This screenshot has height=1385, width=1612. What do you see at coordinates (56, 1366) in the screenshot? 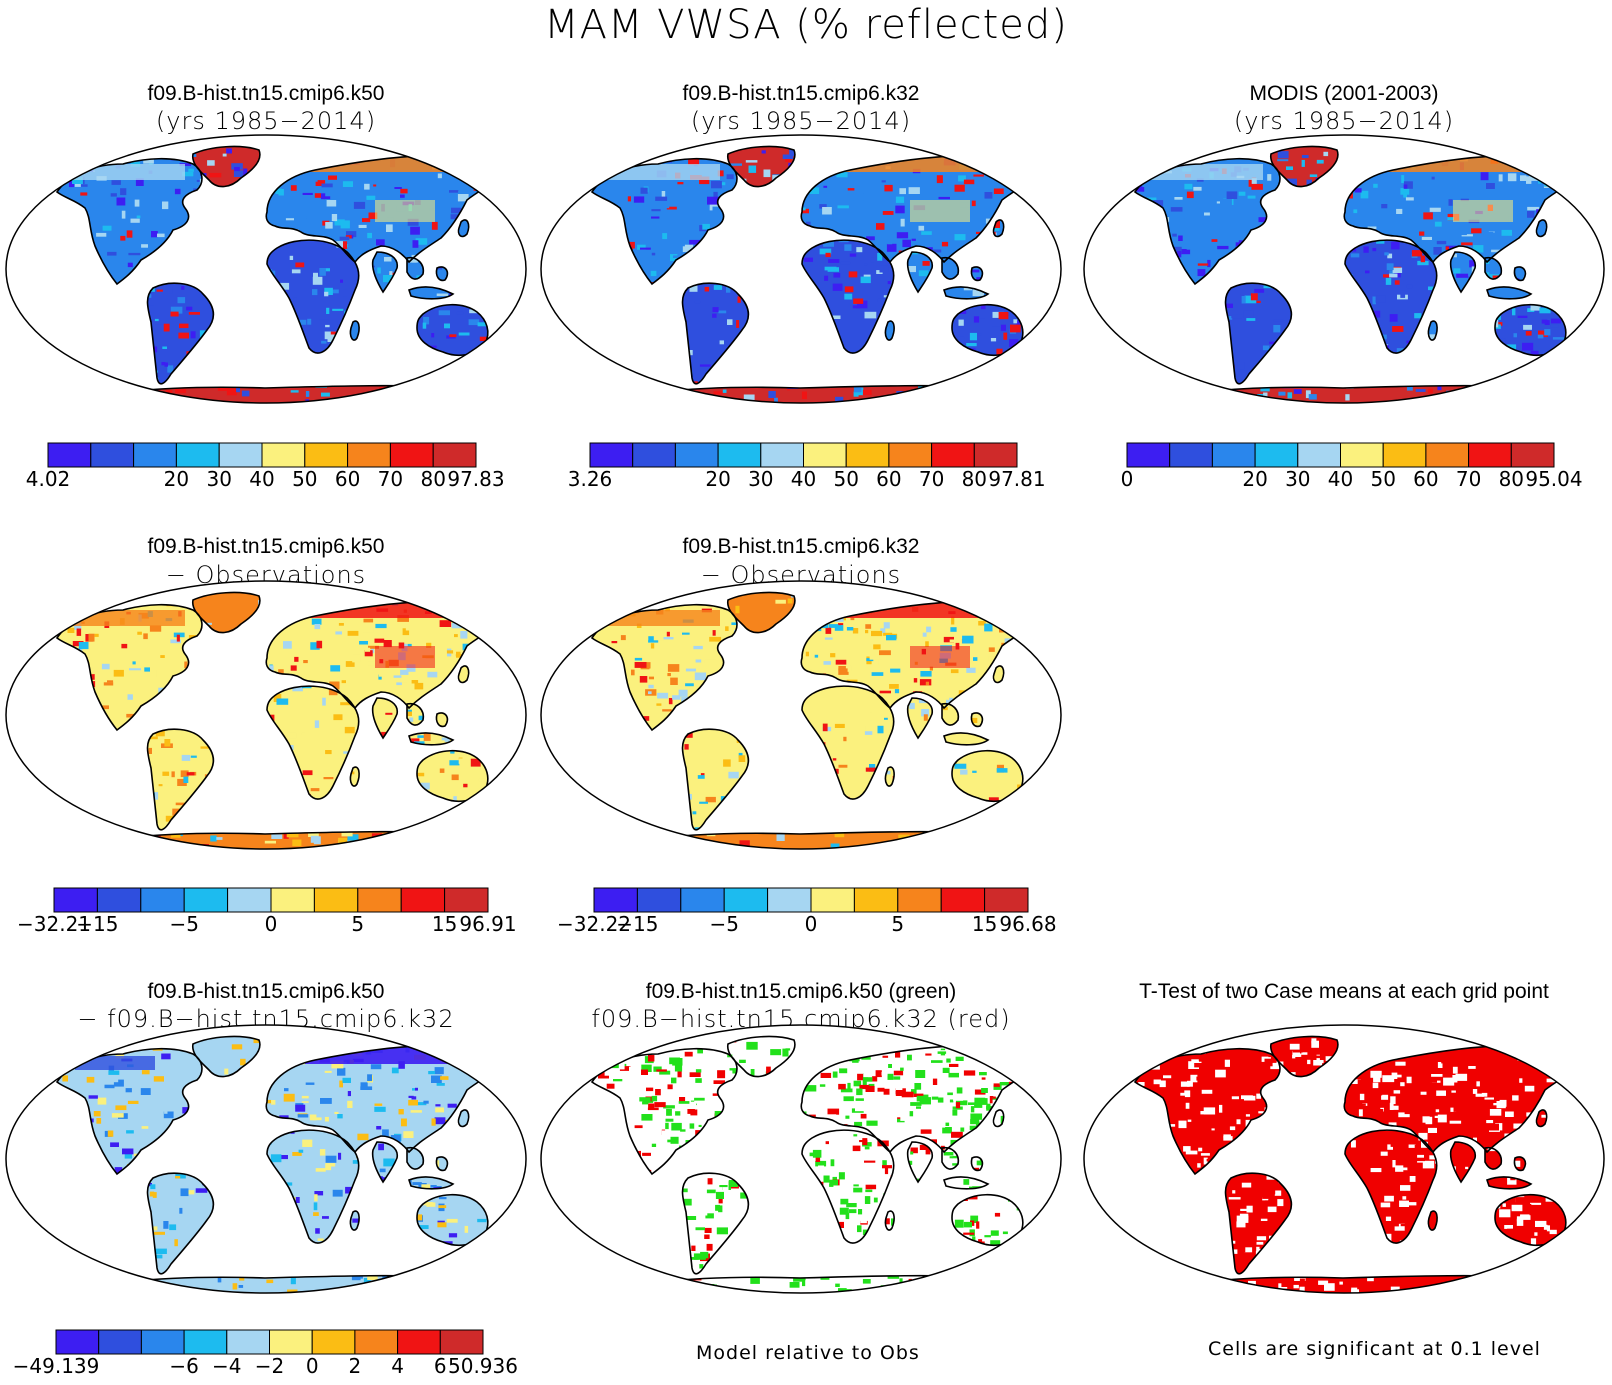
I see `colorbar-min-label: −49.139` at bounding box center [56, 1366].